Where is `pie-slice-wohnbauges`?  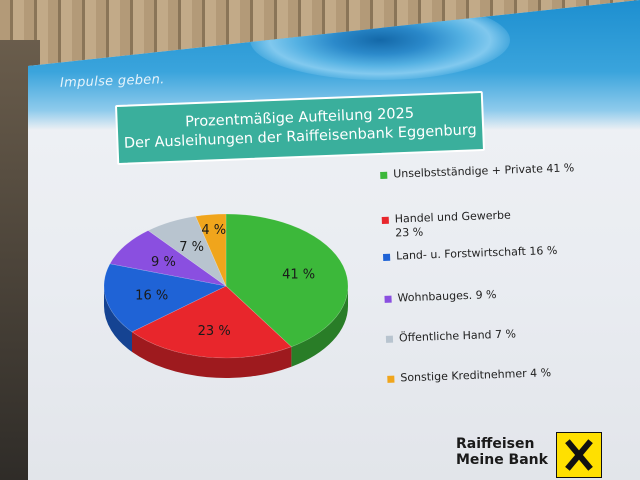
pie-slice-wohnbauges is located at coordinates (168, 258).